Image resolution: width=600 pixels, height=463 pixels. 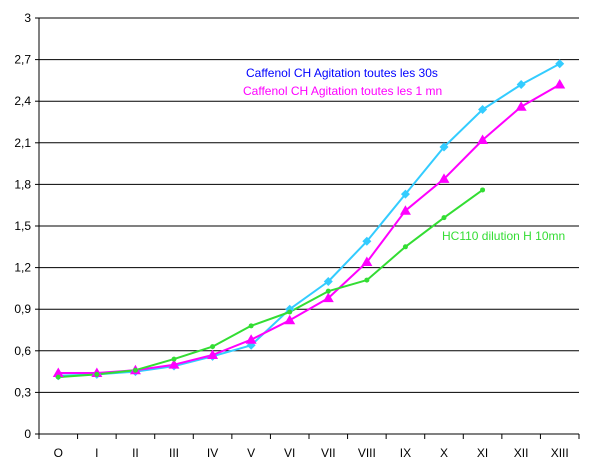 I want to click on x-tick-label: IV, so click(x=212, y=453).